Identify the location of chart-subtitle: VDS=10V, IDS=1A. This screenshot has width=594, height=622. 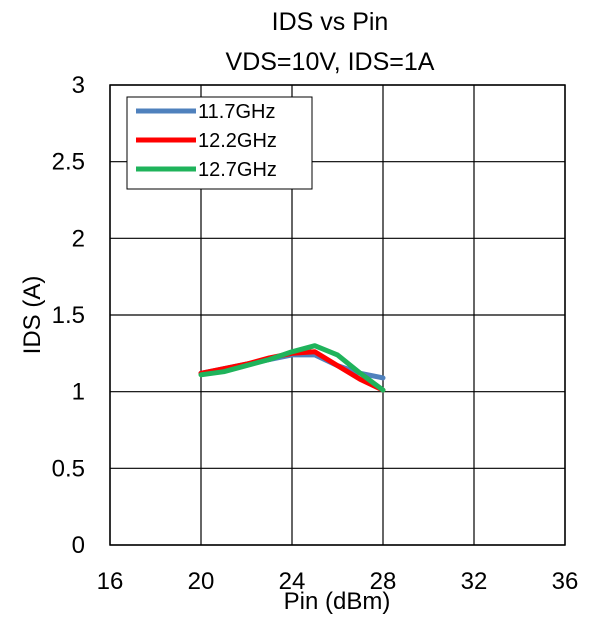
(330, 62).